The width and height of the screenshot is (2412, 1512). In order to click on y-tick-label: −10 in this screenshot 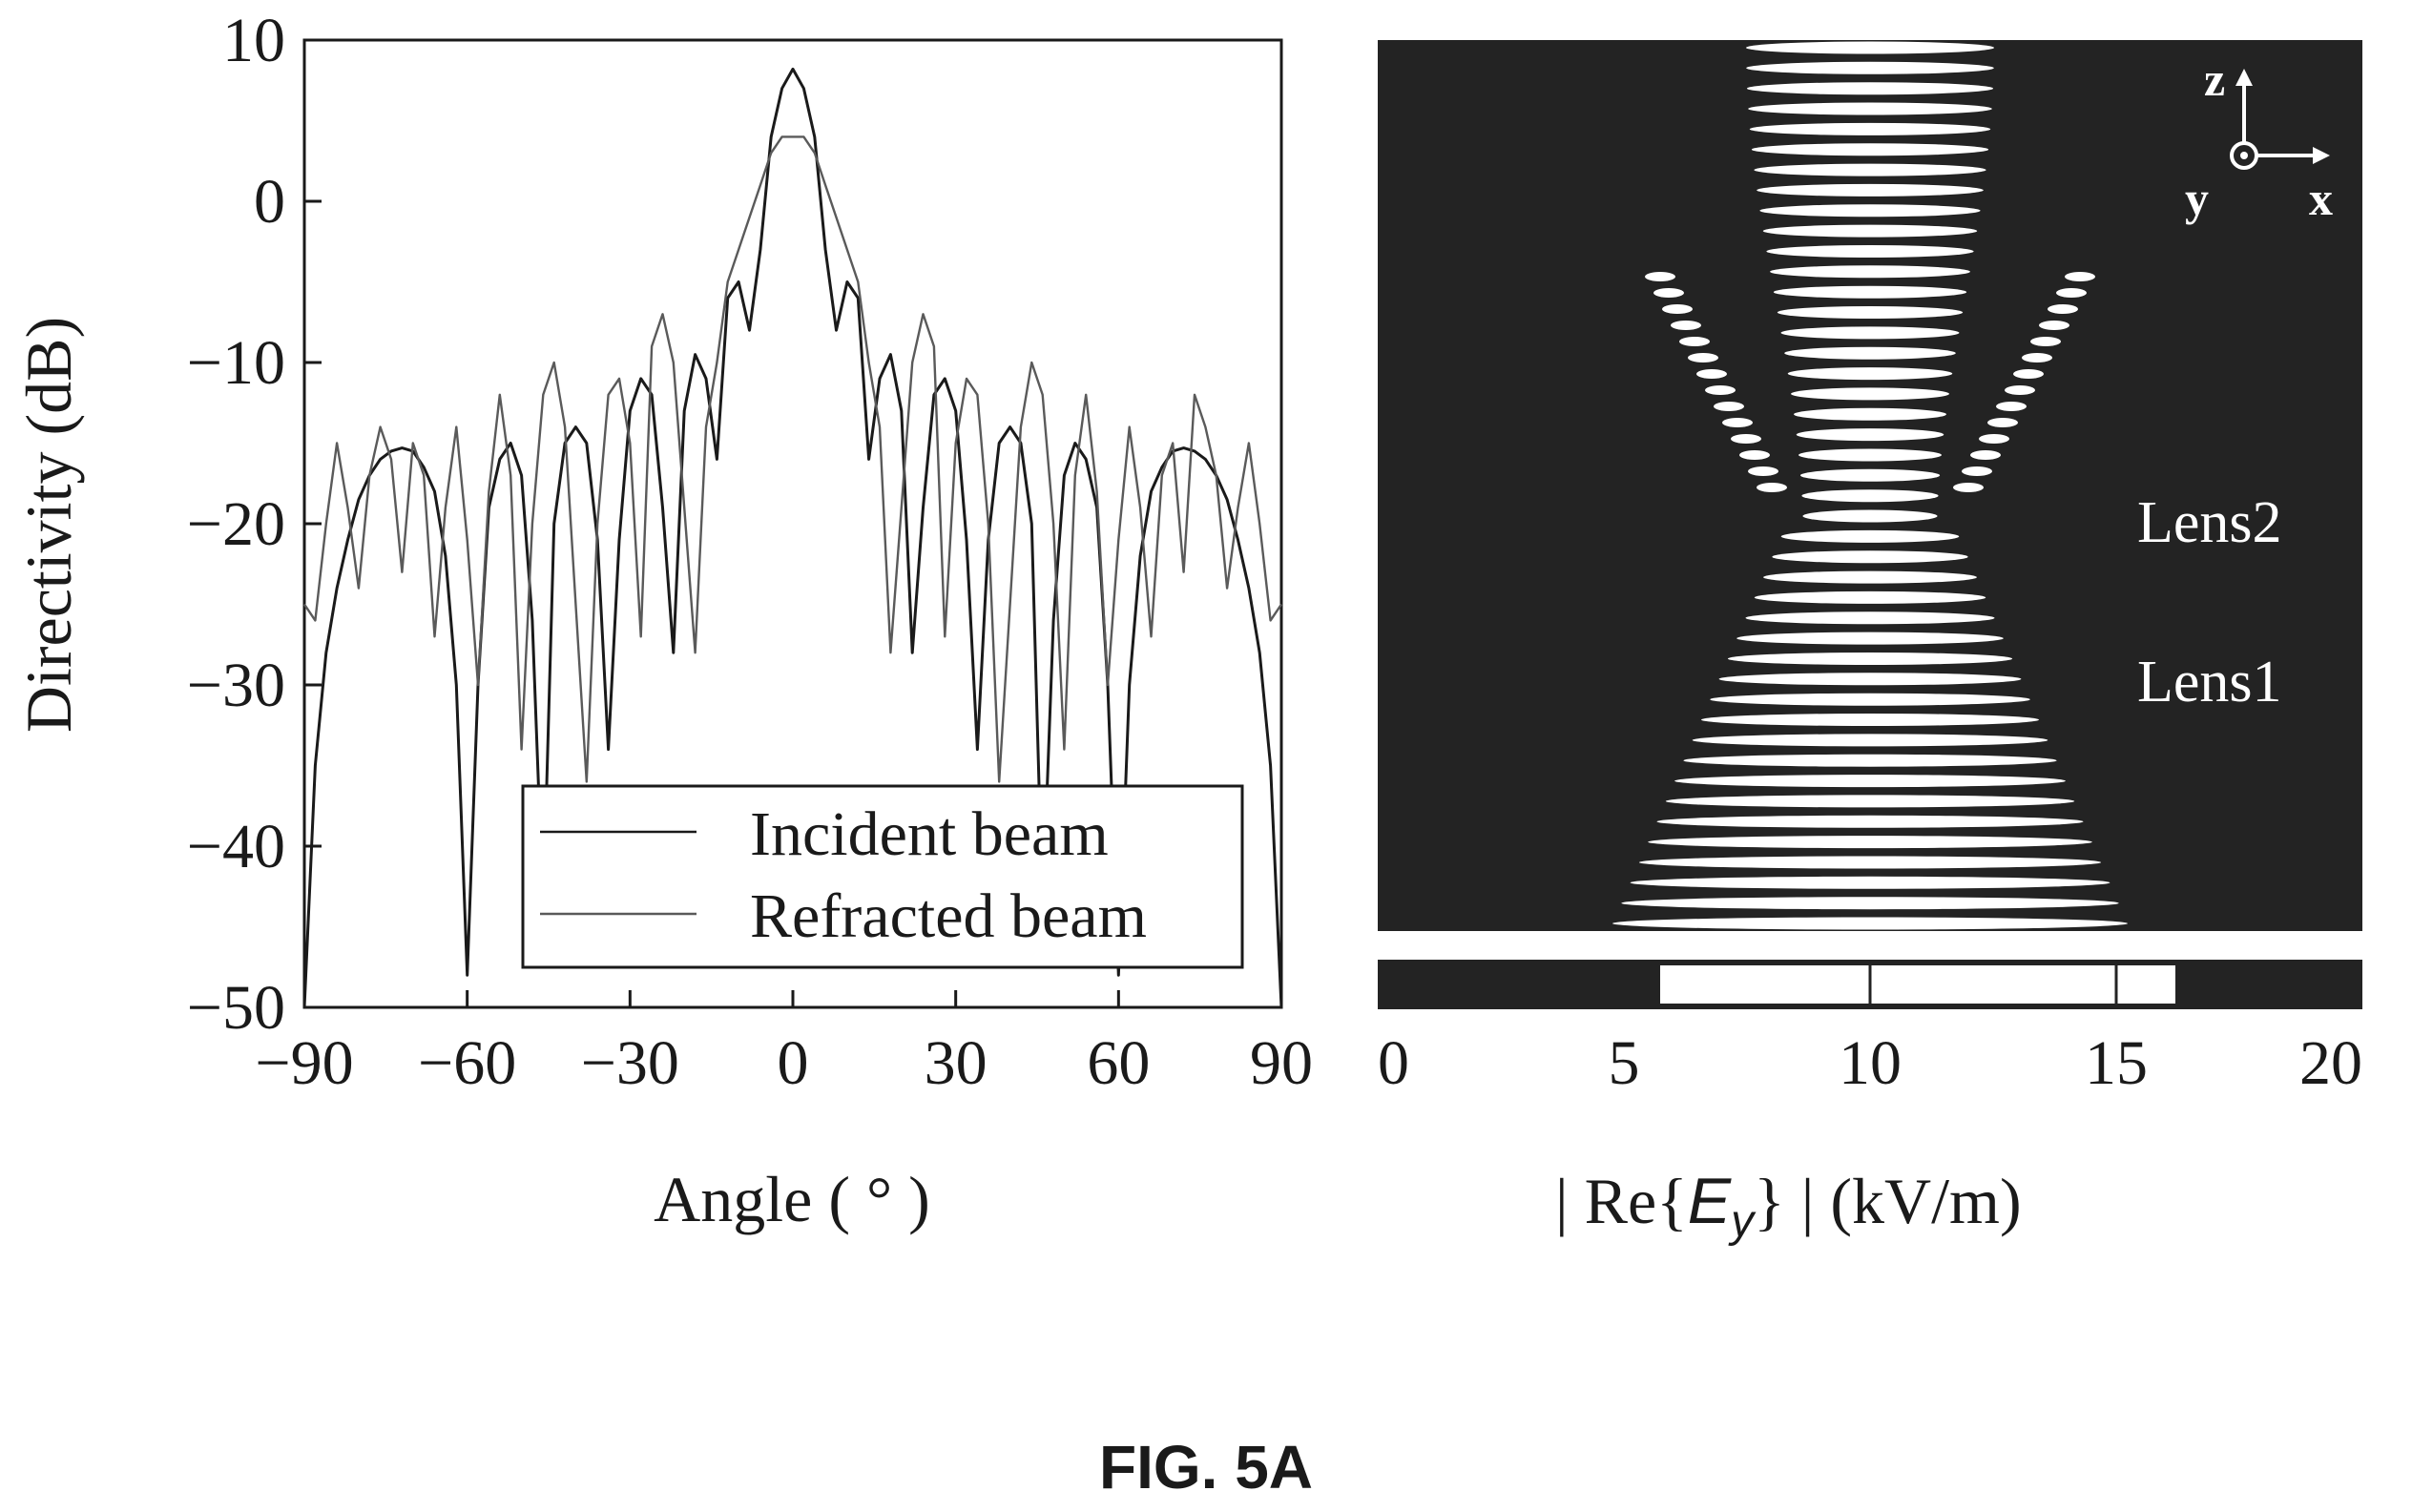, I will do `click(236, 363)`.